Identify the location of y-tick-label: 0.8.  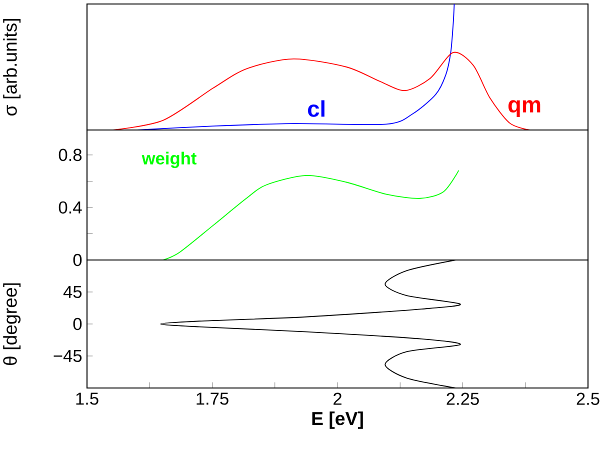
(70, 155).